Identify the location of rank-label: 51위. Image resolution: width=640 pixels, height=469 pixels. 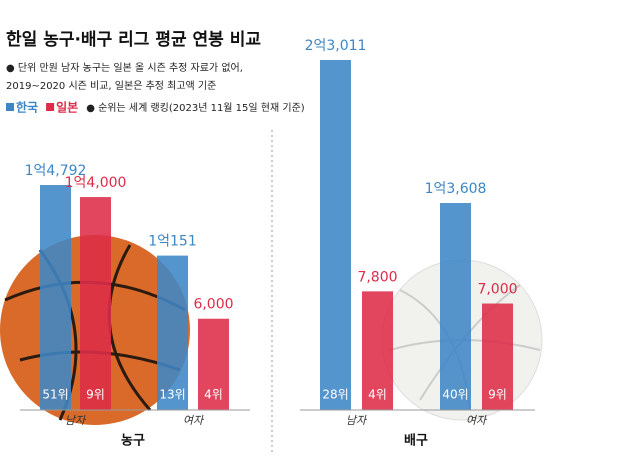
(55, 395).